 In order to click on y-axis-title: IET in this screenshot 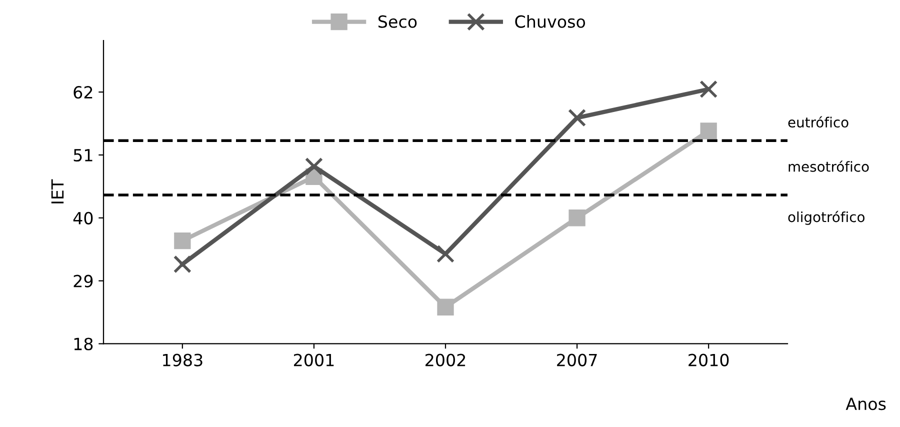, I will do `click(57, 191)`.